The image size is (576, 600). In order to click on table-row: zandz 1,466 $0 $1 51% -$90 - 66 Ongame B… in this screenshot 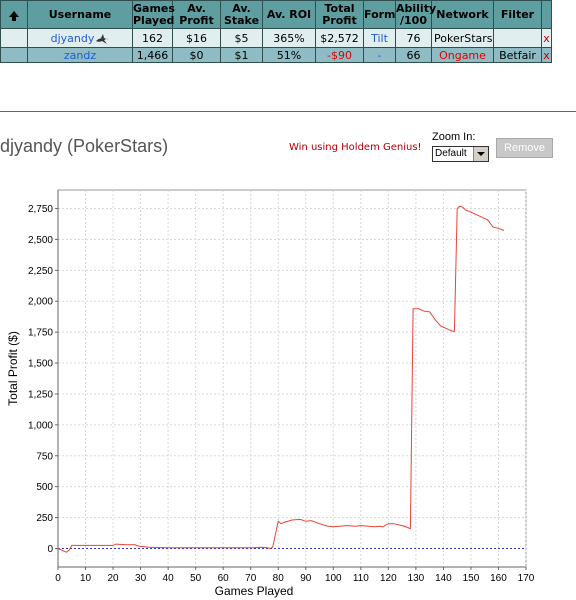, I will do `click(276, 55)`.